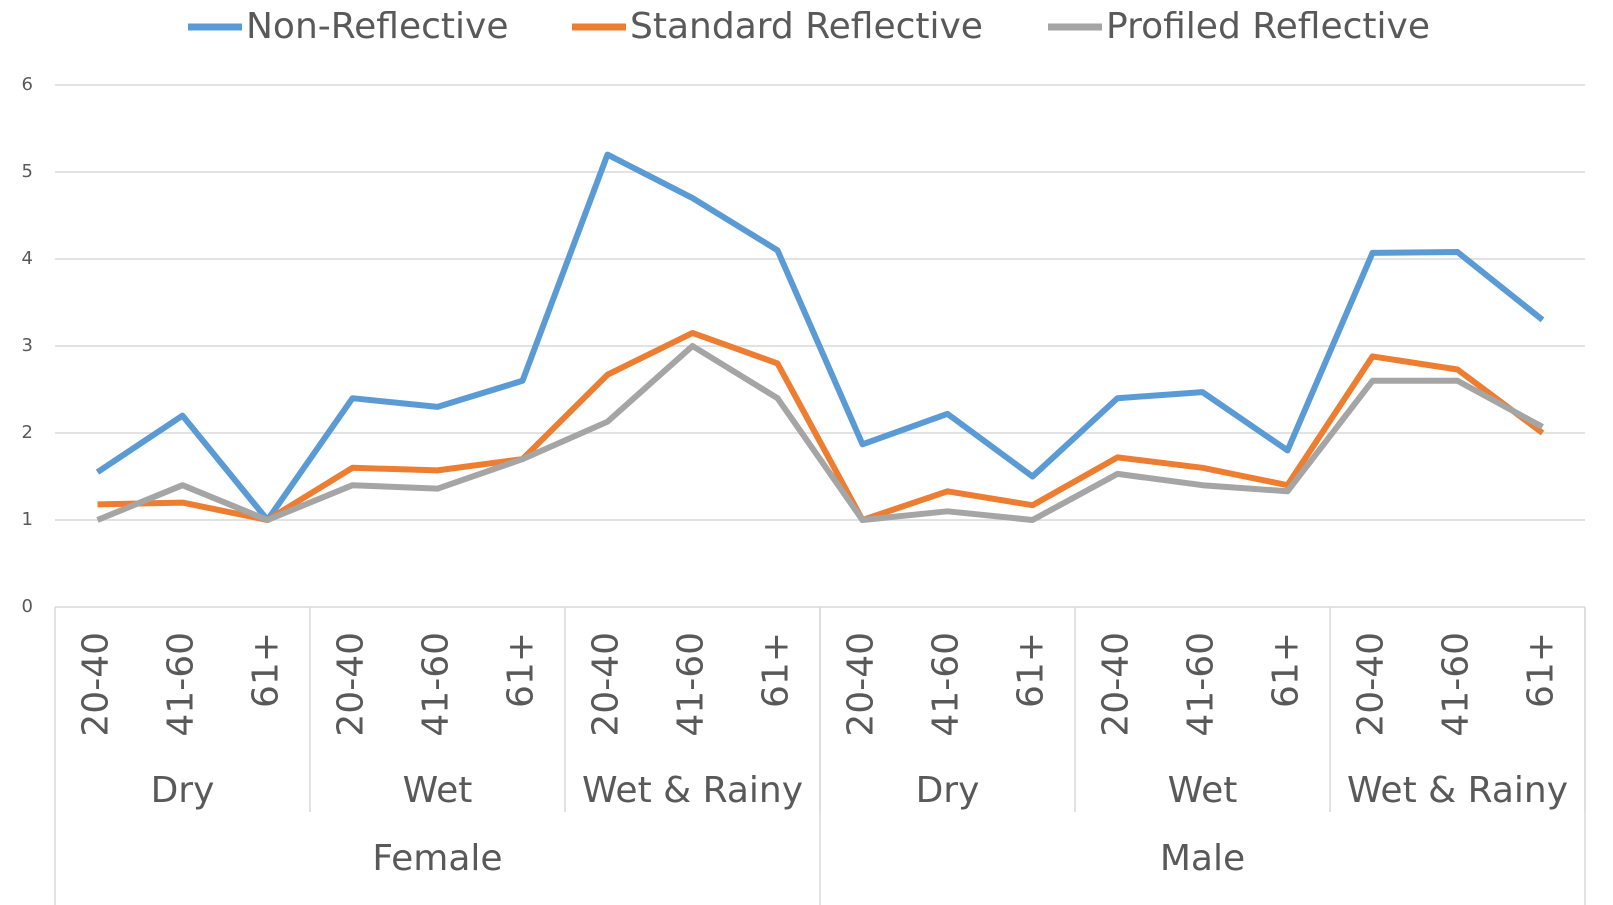 Image resolution: width=1613 pixels, height=905 pixels. I want to click on y-tick-label: 4, so click(27, 258).